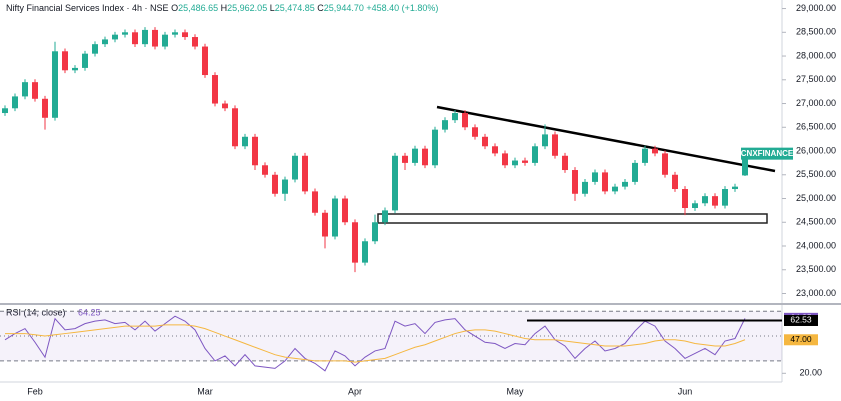 The height and width of the screenshot is (401, 841). I want to click on y-tick-label: 24,500.00, so click(816, 222).